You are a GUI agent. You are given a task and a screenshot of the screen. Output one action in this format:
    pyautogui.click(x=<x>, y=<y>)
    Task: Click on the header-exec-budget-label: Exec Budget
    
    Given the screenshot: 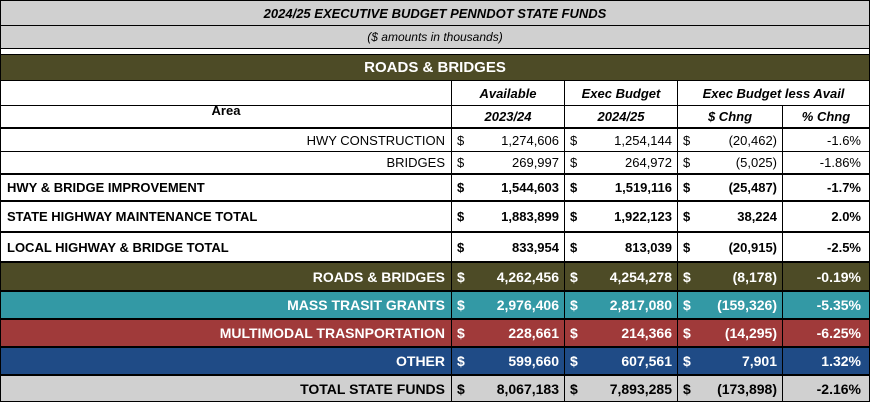 What is the action you would take?
    pyautogui.click(x=621, y=93)
    